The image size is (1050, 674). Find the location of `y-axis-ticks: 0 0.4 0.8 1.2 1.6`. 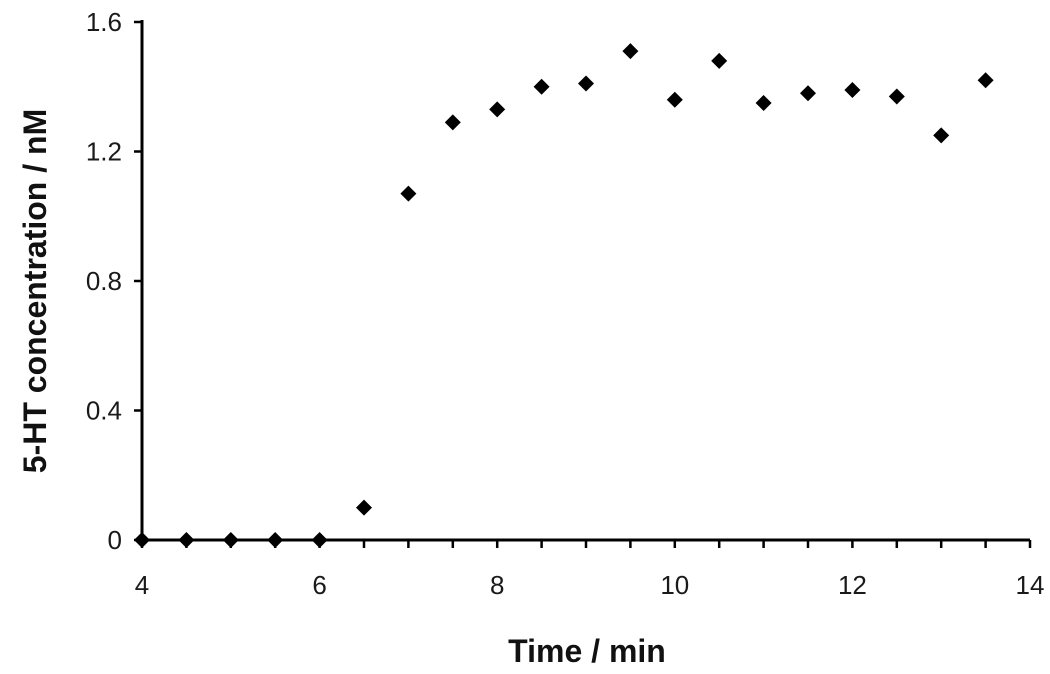

y-axis-ticks: 0 0.4 0.8 1.2 1.6 is located at coordinates (114, 281).